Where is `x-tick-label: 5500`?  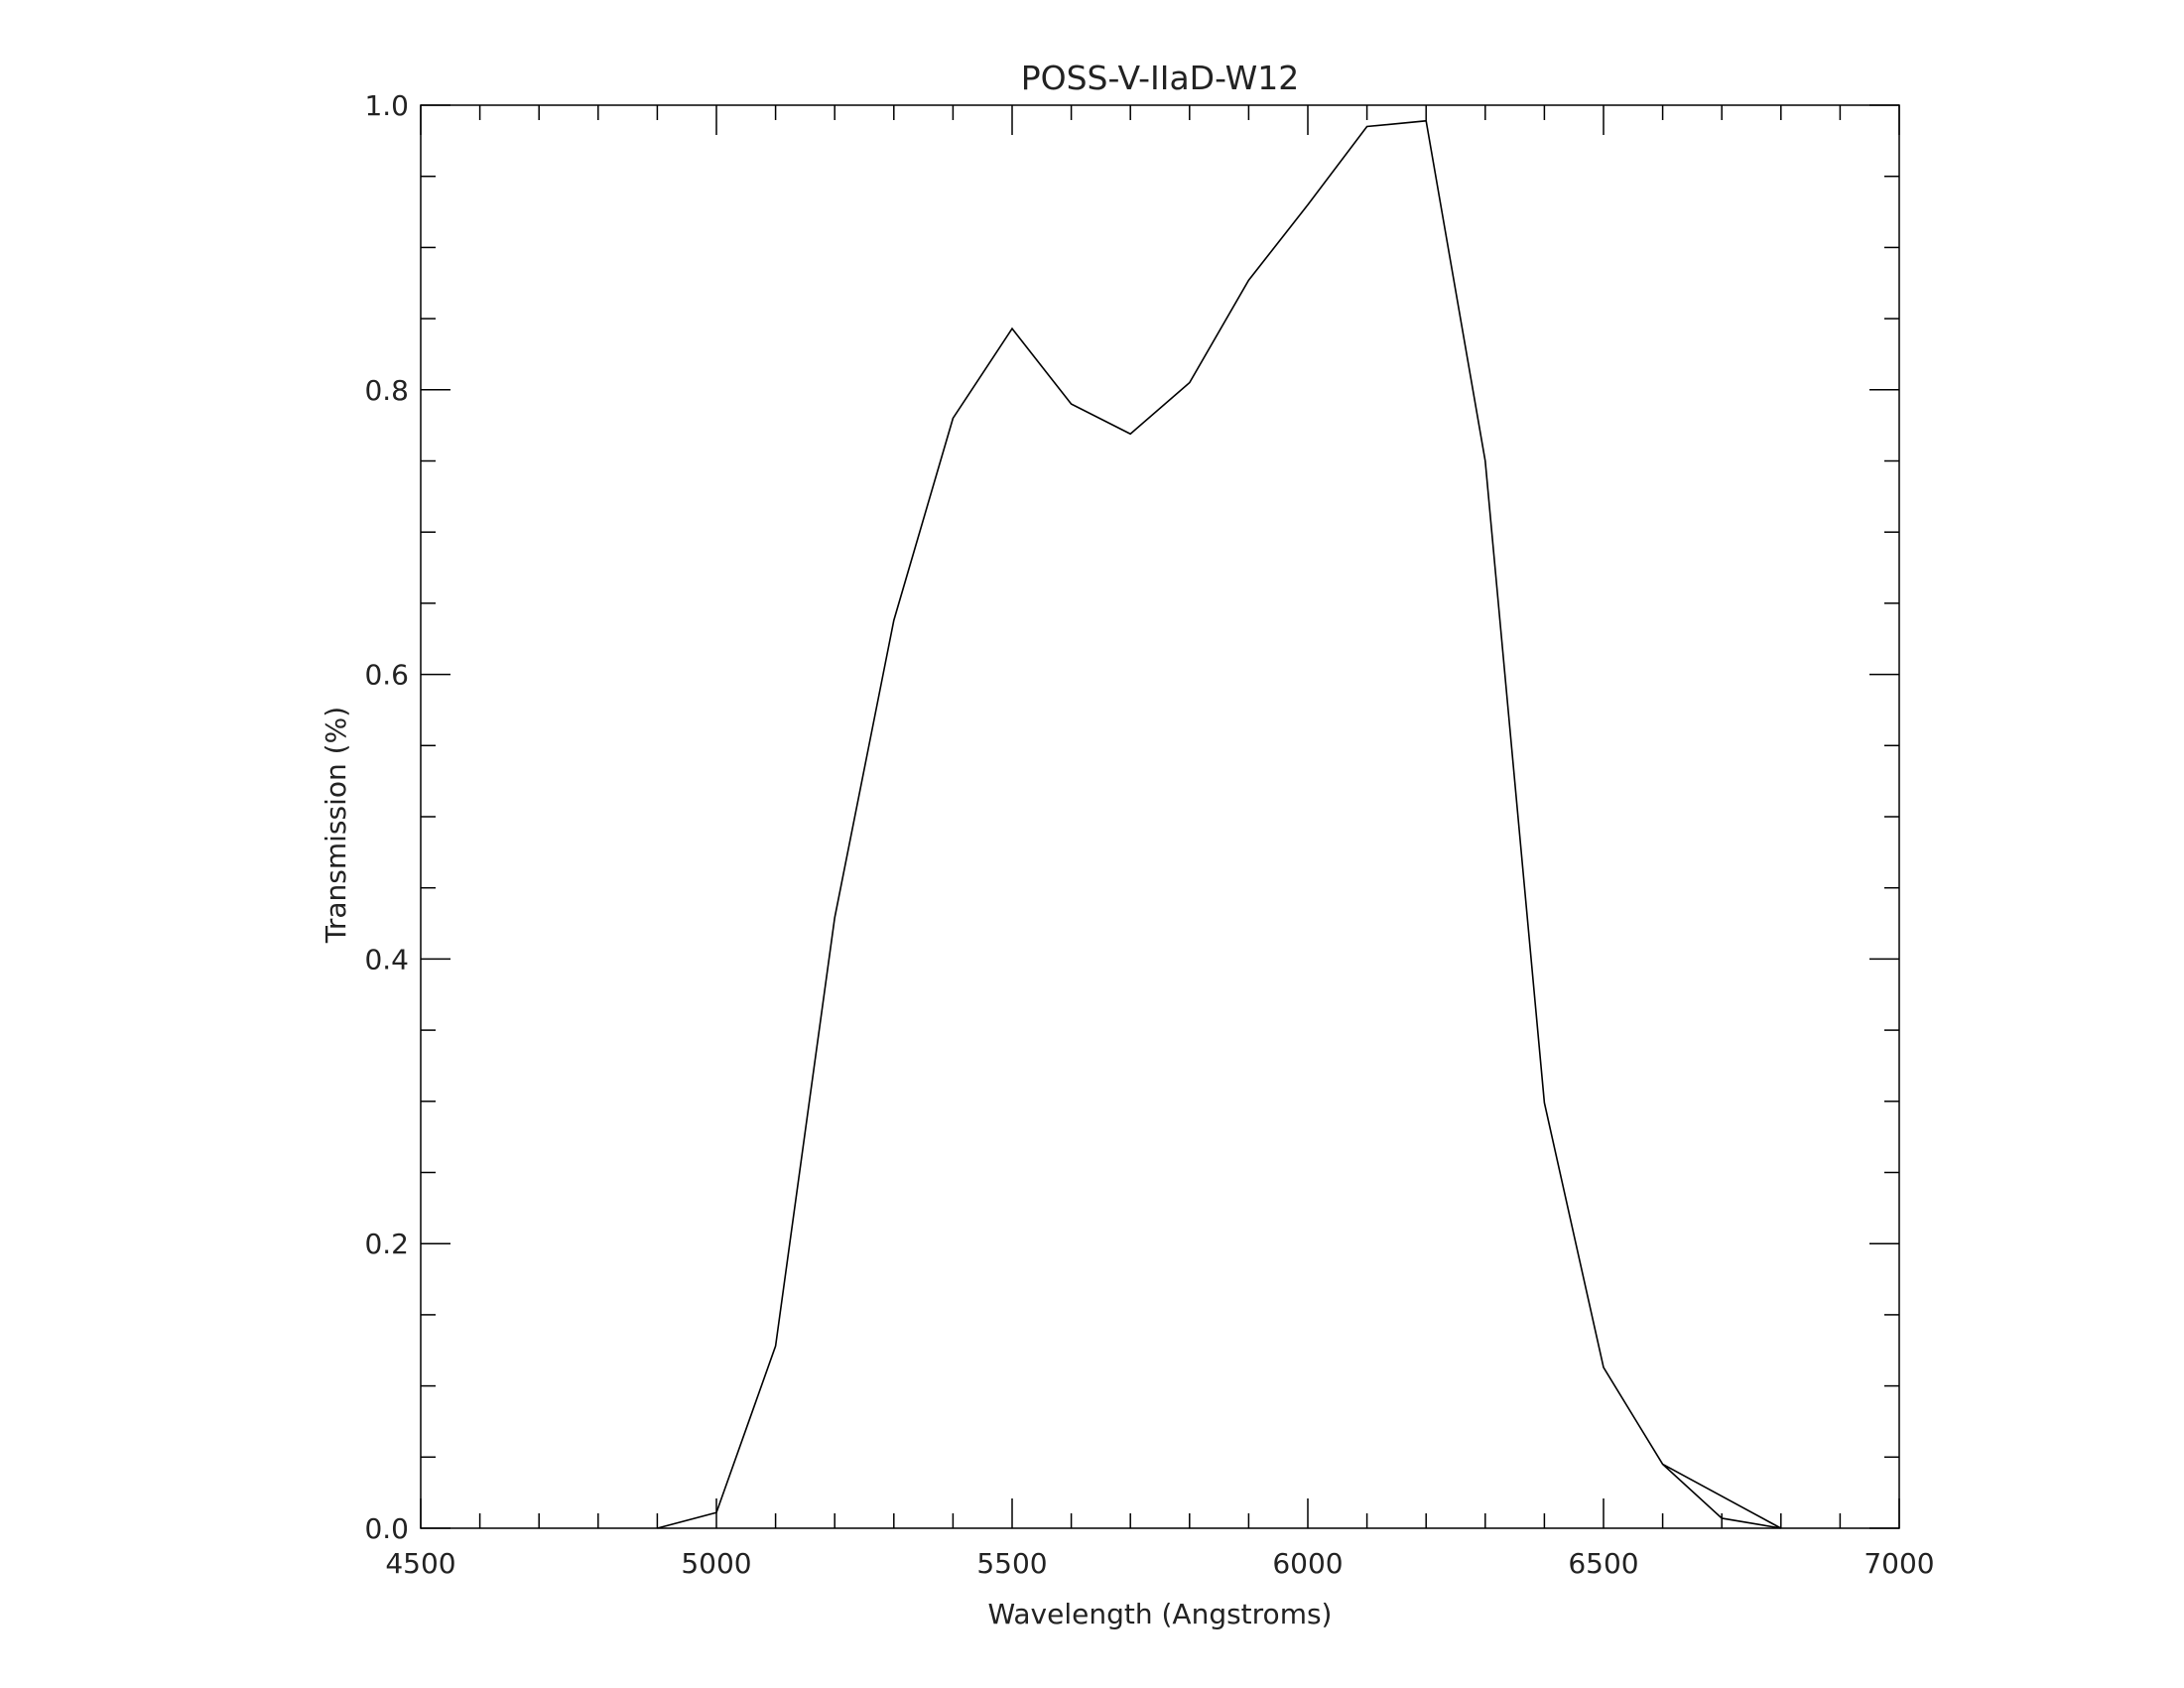
x-tick-label: 5500 is located at coordinates (1011, 1563).